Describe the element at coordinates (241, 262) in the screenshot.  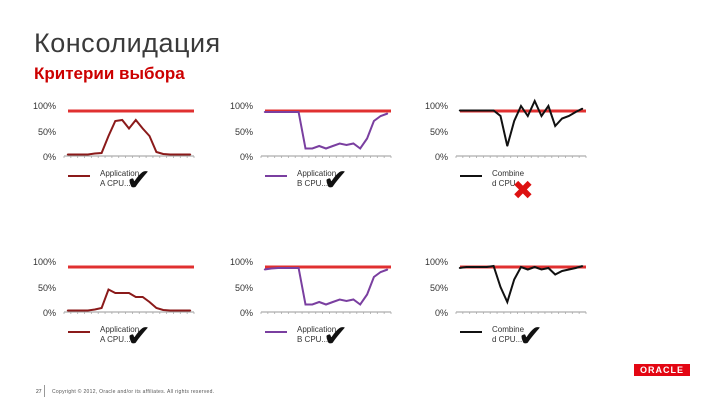
I see `y-tick-label: 100%` at that location.